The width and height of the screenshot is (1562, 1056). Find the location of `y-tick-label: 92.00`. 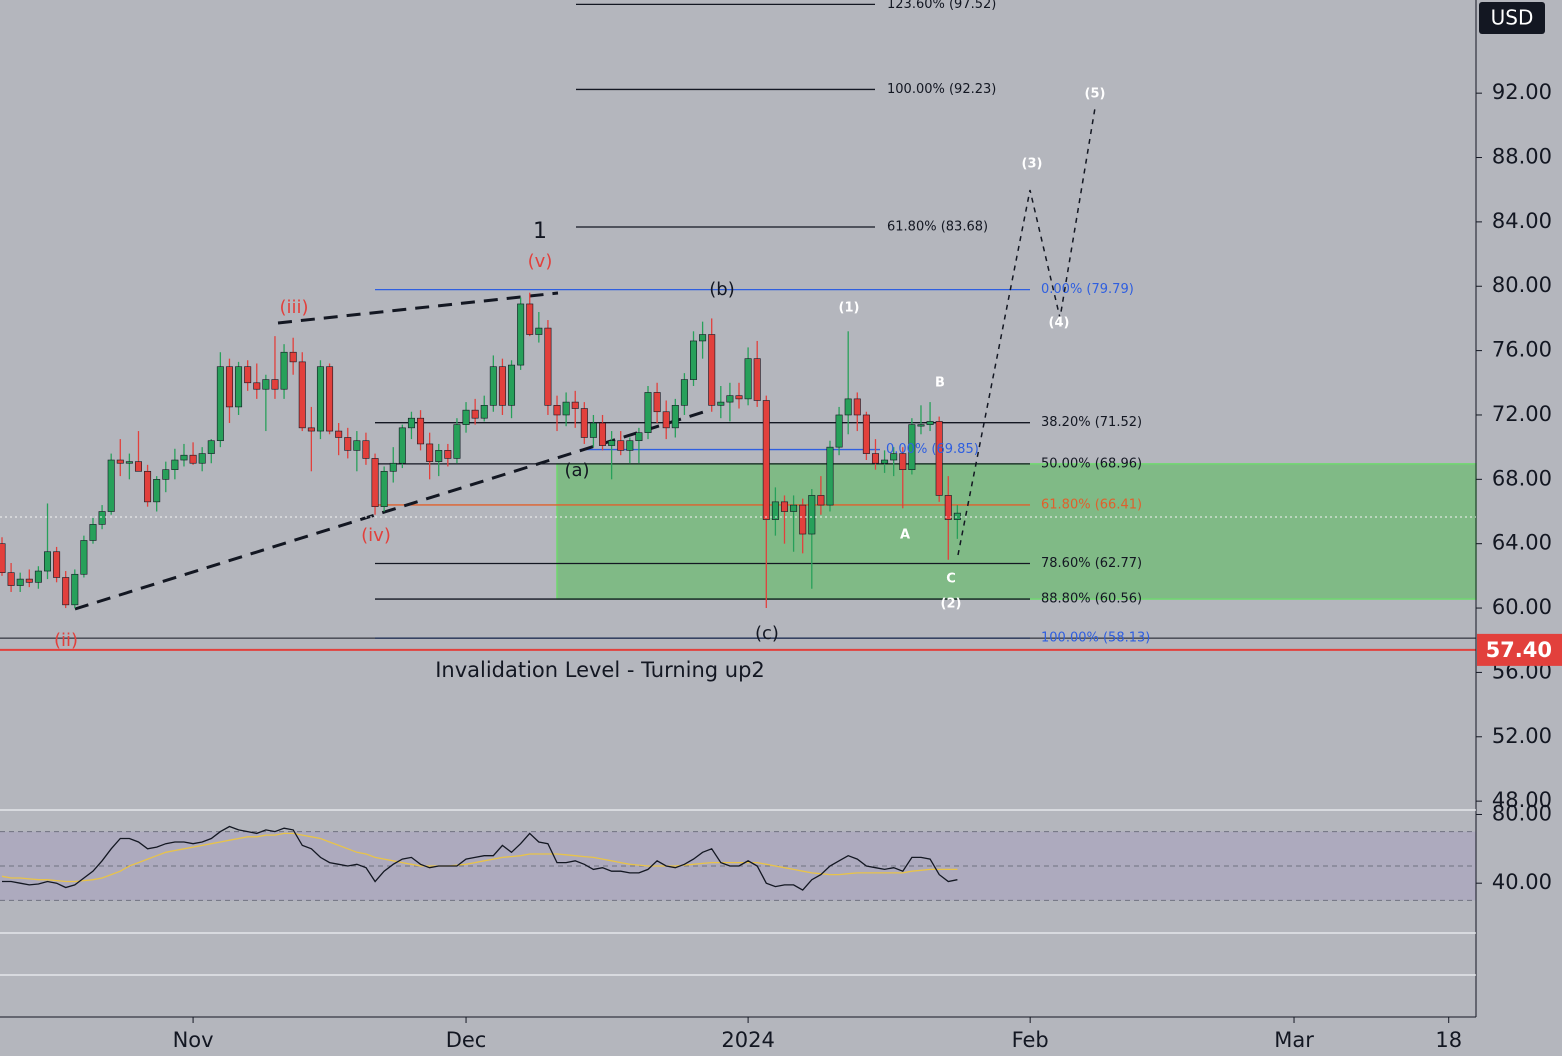

y-tick-label: 92.00 is located at coordinates (1522, 92).